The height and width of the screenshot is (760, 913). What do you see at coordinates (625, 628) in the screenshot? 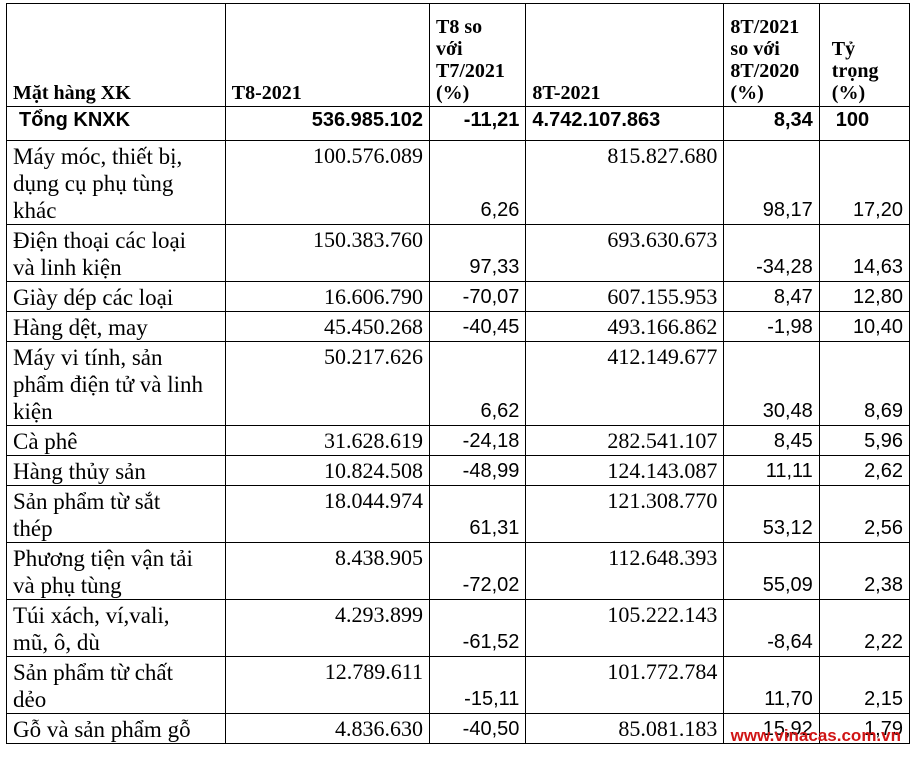
I see `item-eight-months: 105.222.143` at bounding box center [625, 628].